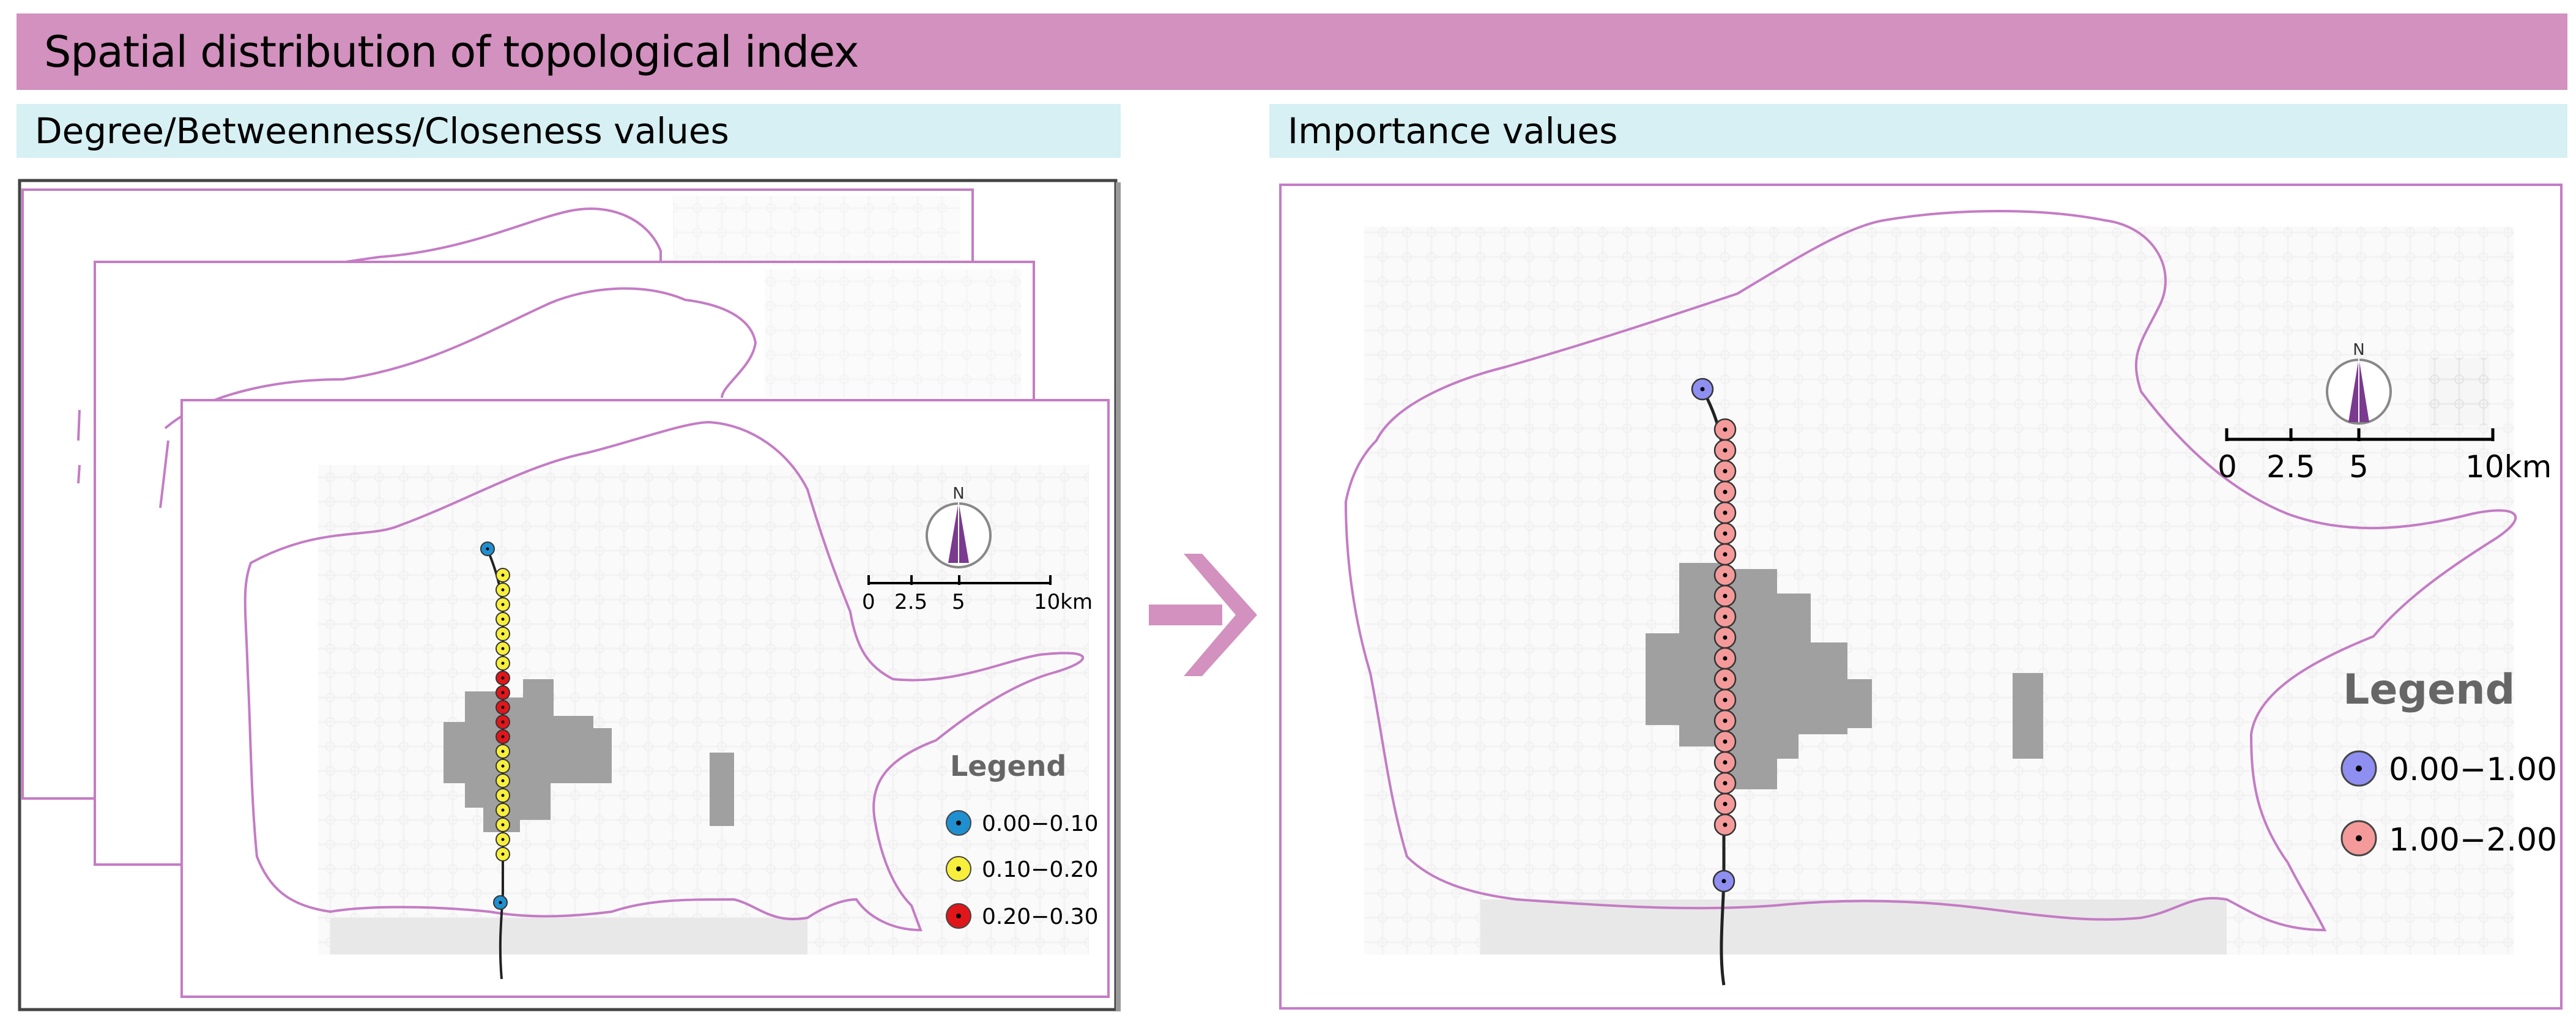 The image size is (2576, 1031). Describe the element at coordinates (977, 594) in the screenshot. I see `scale-bar: 0 2.5 5 10km` at that location.